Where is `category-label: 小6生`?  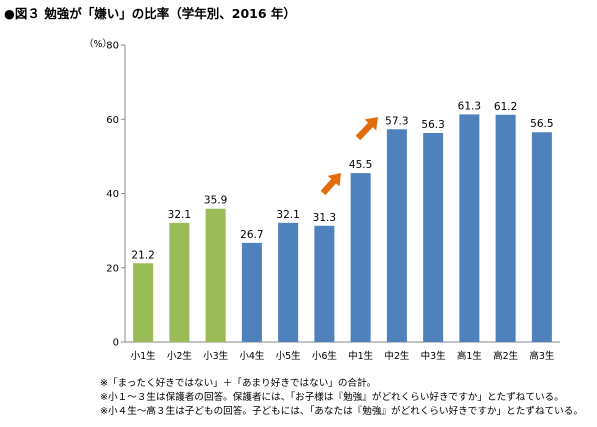 category-label: 小6生 is located at coordinates (325, 356).